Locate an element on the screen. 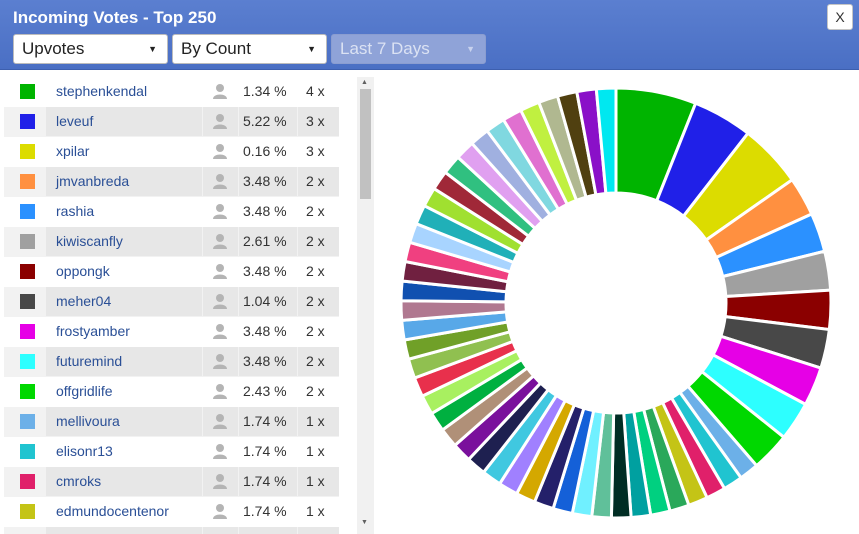 The image size is (859, 534). voter-name-link: edmundocentenor is located at coordinates (112, 511).